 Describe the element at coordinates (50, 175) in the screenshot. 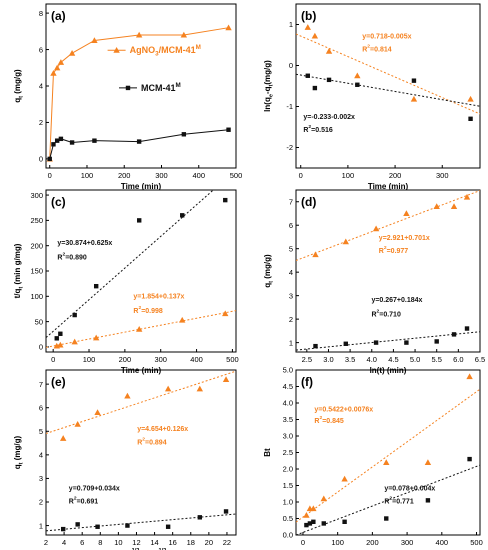

I see `x-tick-label: 0` at that location.